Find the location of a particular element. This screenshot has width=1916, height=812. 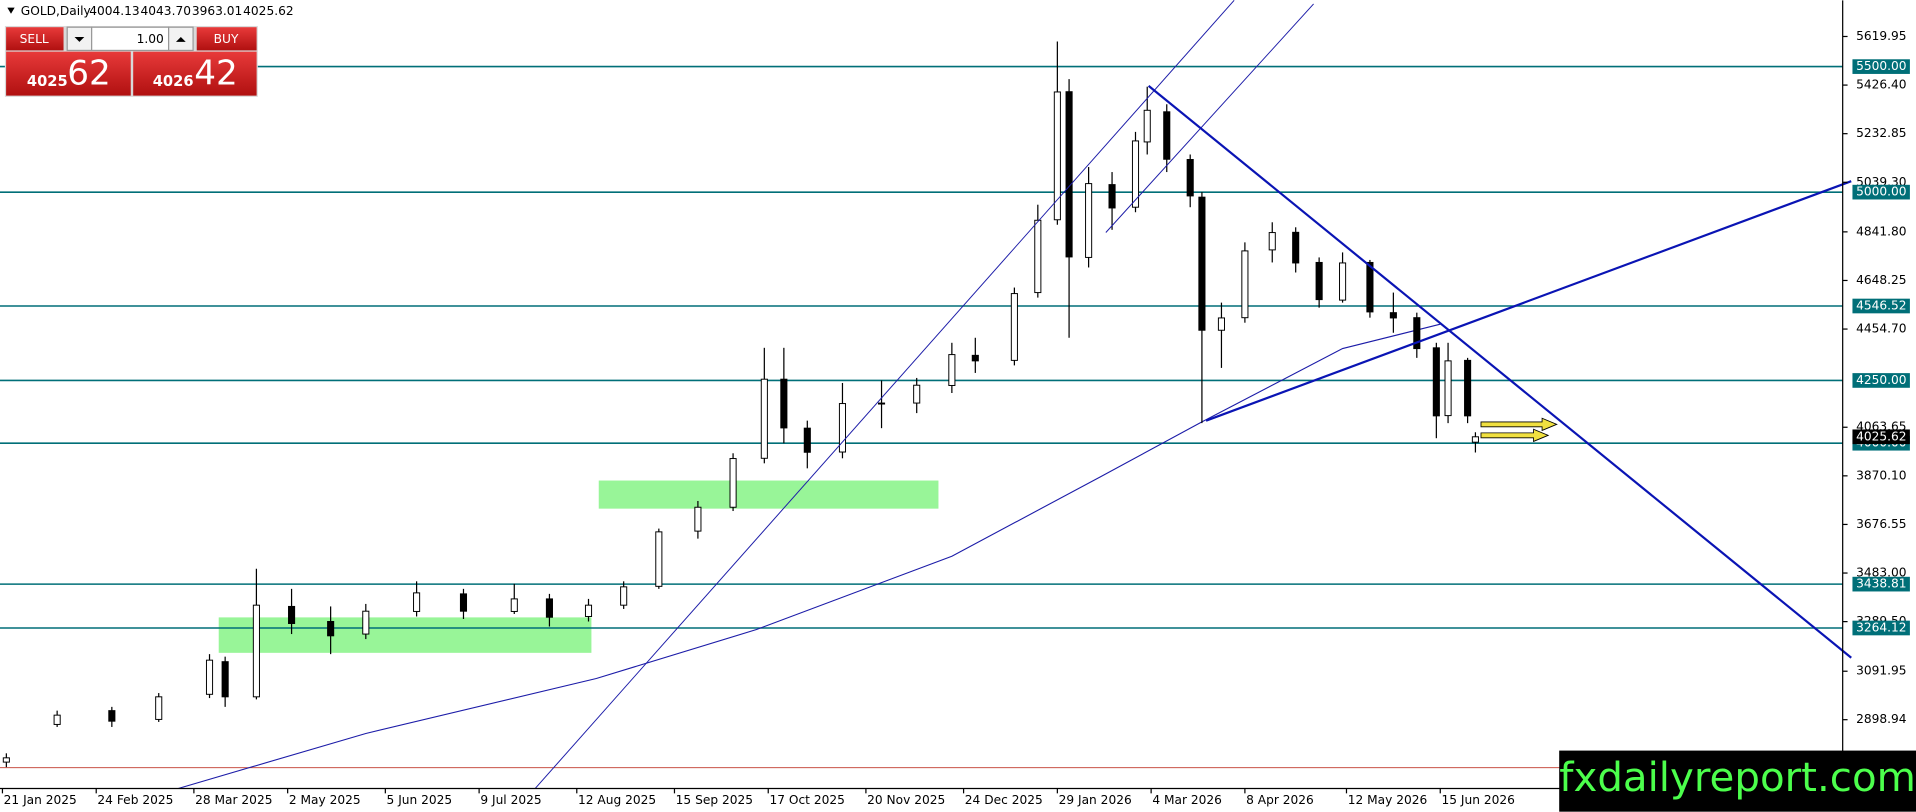

y-tick-label: 3483.00 is located at coordinates (1881, 573).